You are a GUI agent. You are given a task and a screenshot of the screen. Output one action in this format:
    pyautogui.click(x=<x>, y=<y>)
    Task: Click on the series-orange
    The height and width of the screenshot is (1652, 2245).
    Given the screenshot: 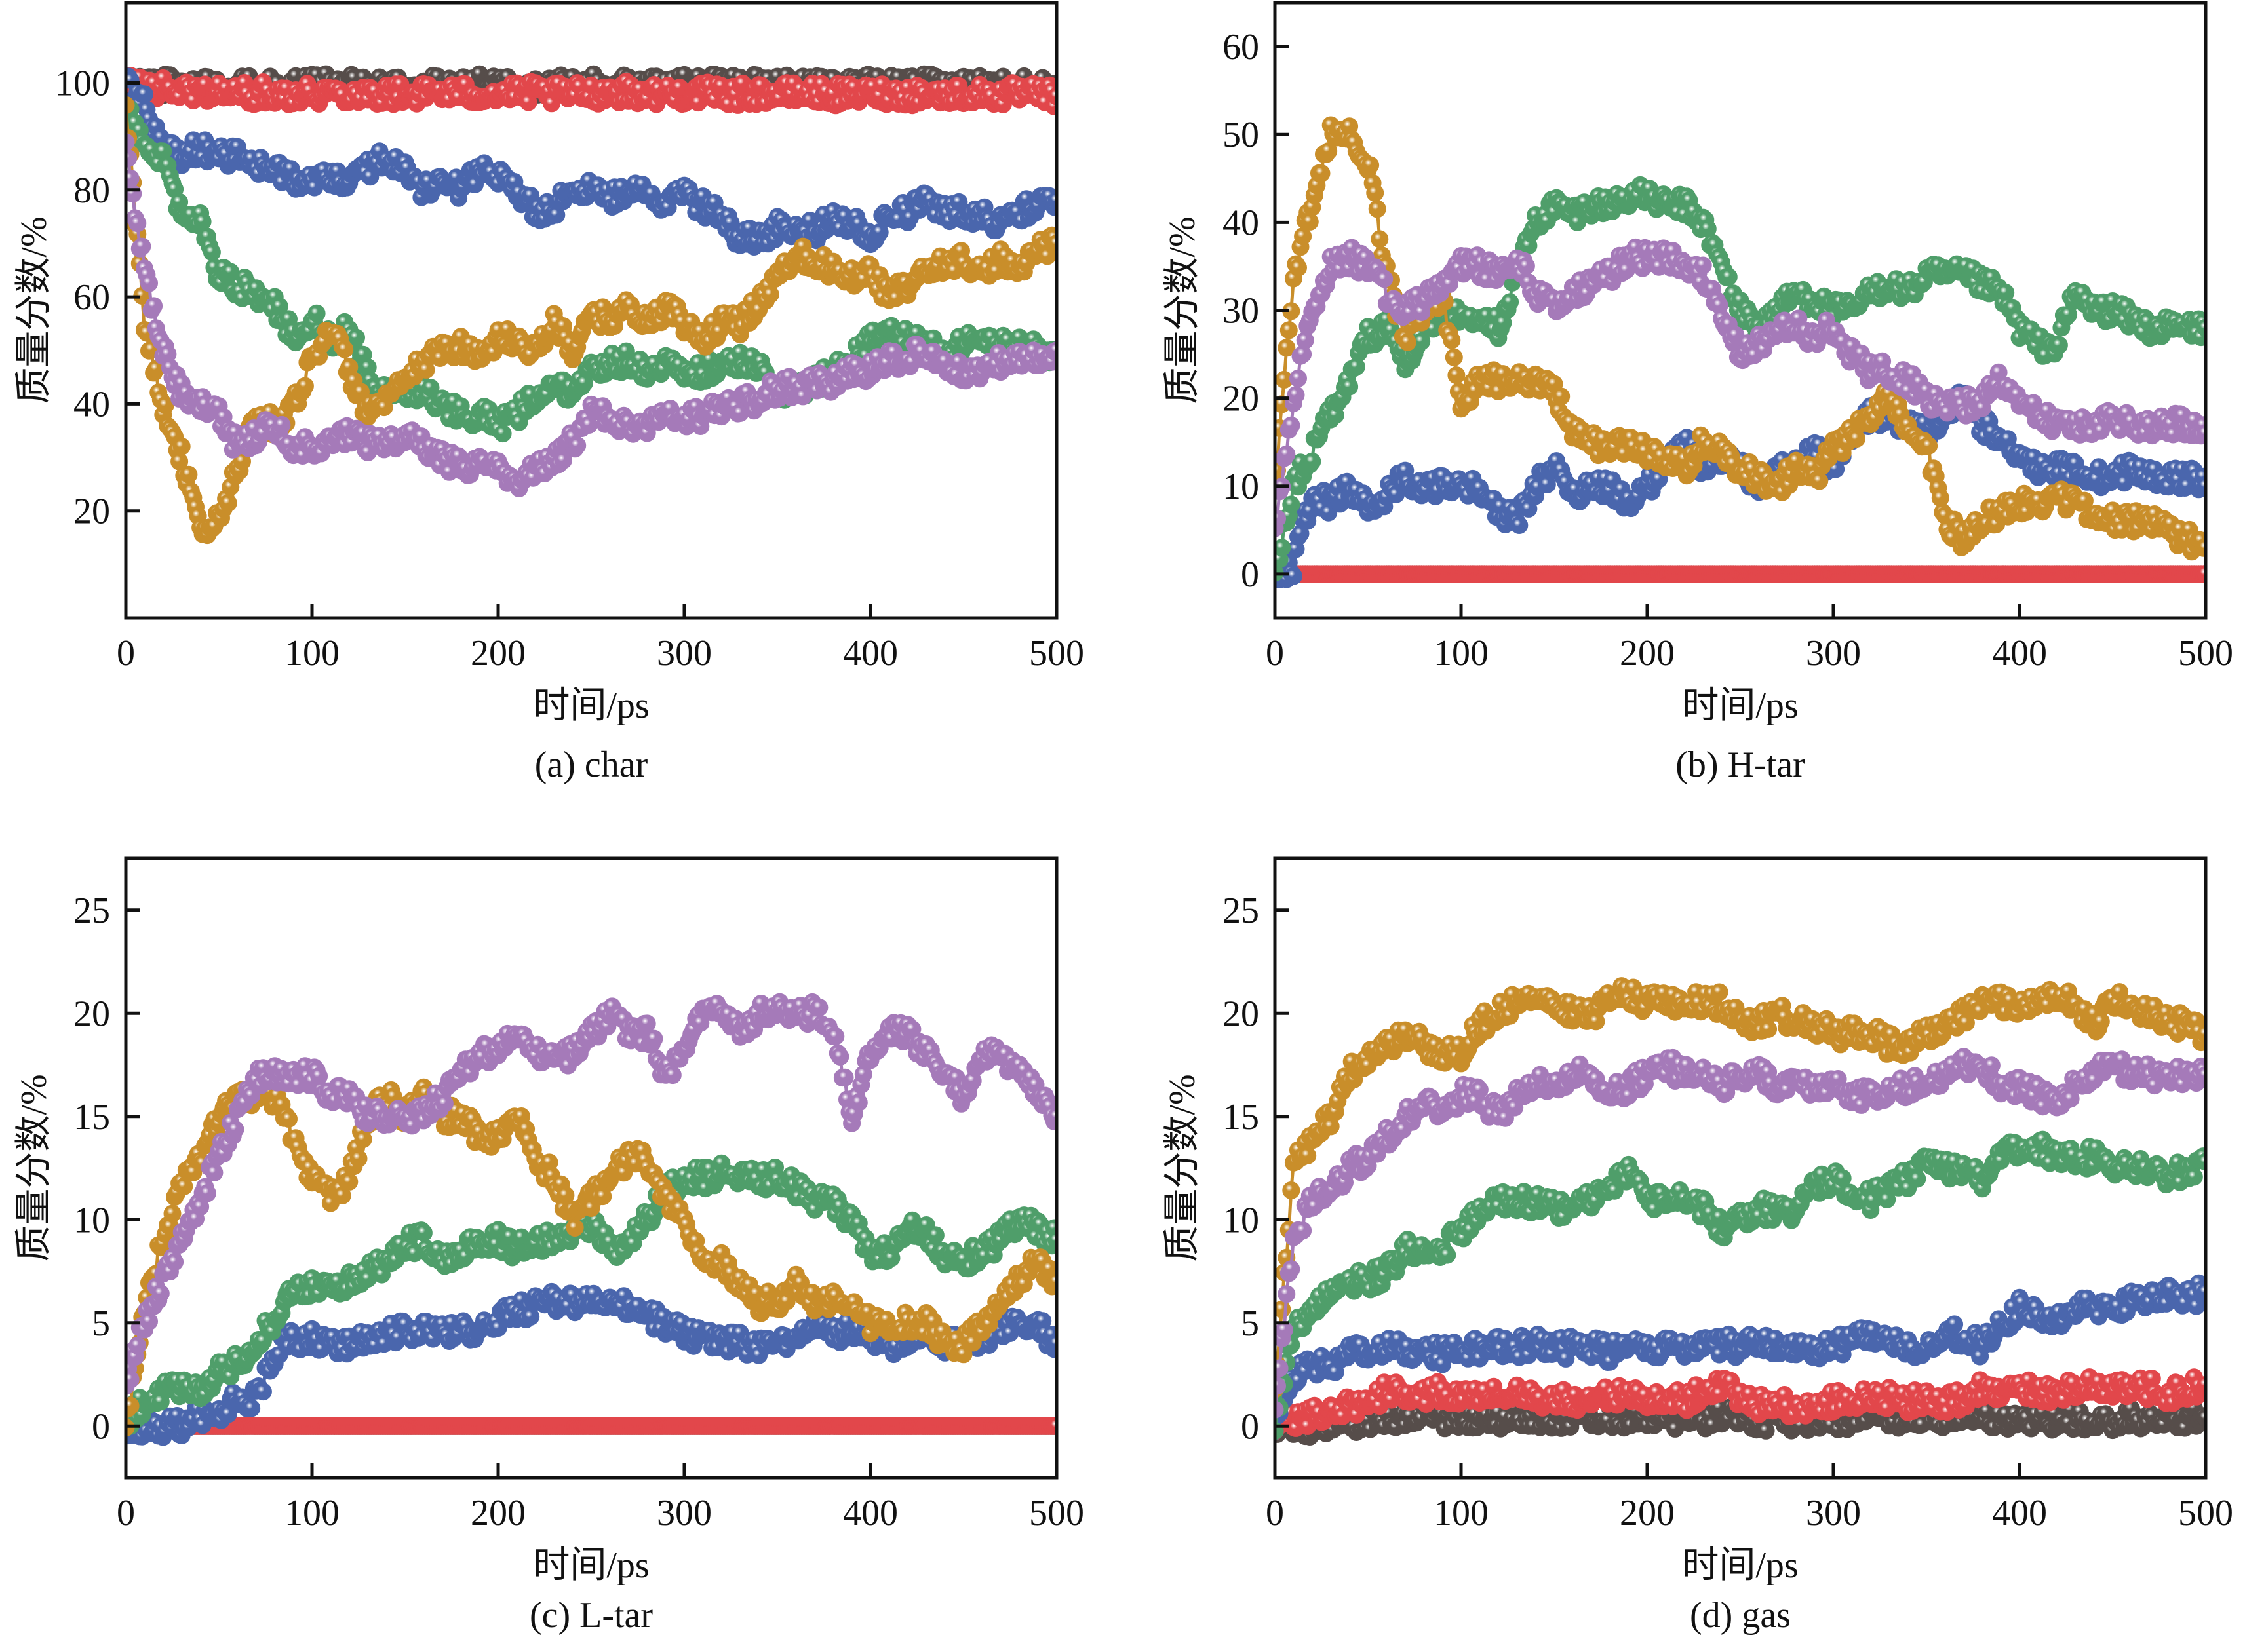 What is the action you would take?
    pyautogui.click(x=1740, y=339)
    